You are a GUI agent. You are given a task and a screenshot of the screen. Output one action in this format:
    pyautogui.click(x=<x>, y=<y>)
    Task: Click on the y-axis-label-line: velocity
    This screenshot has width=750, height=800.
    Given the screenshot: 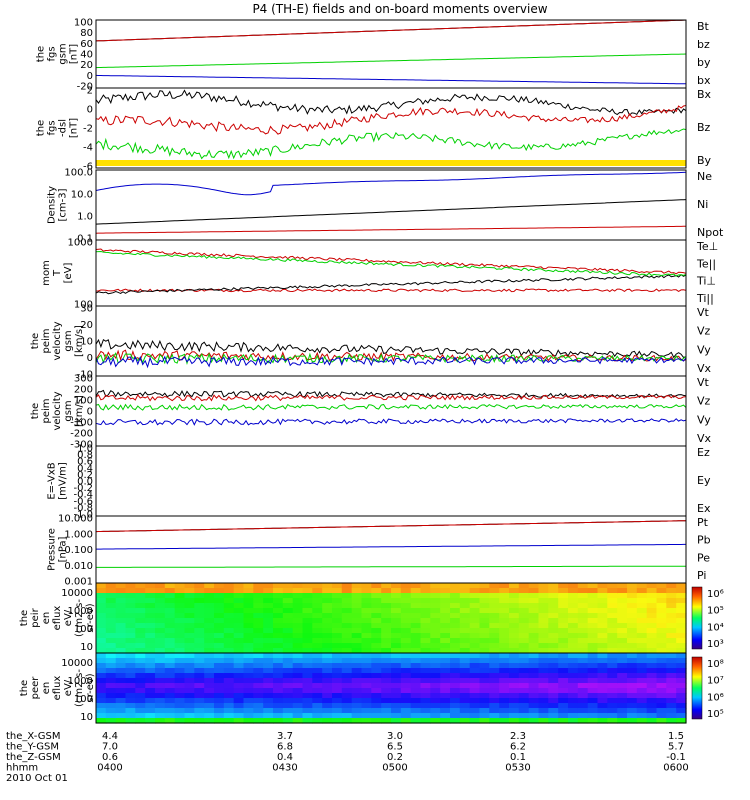 What is the action you would take?
    pyautogui.click(x=57, y=340)
    